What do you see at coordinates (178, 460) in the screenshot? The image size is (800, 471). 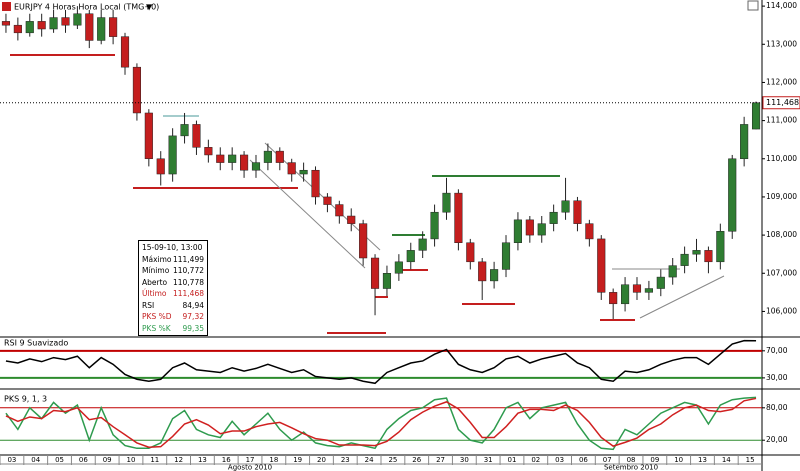 I see `x-tick-label: 12` at bounding box center [178, 460].